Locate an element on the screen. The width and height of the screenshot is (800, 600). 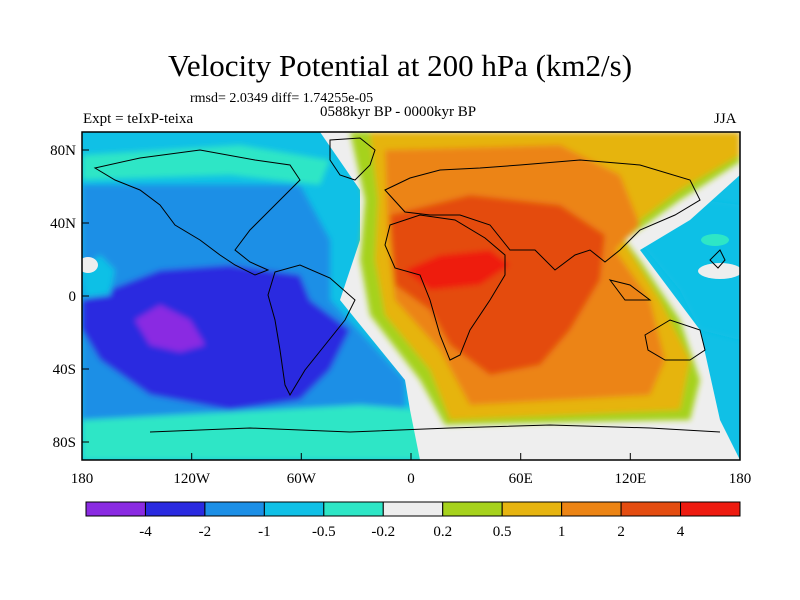
colorbar-label: -0.5 is located at coordinates (324, 532).